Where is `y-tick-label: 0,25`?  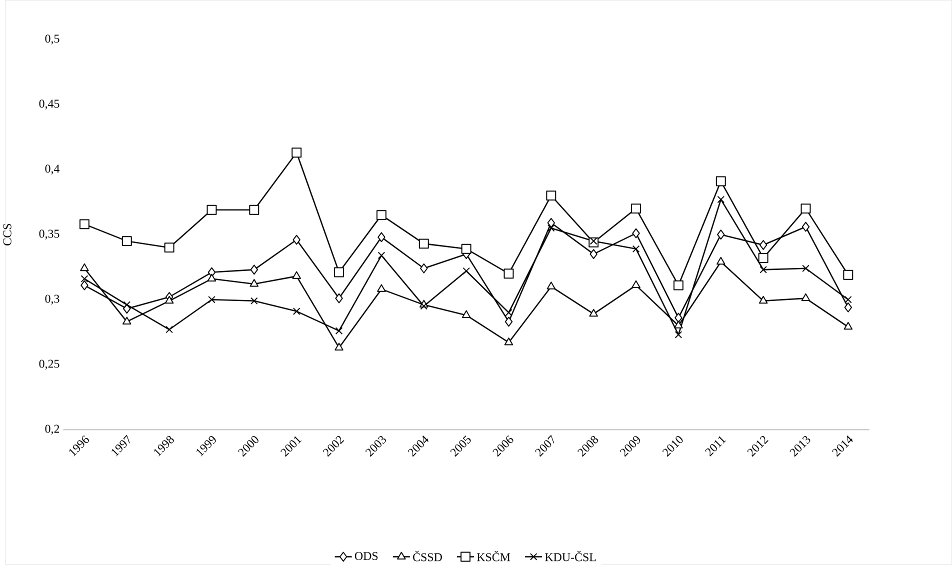 y-tick-label: 0,25 is located at coordinates (49, 365).